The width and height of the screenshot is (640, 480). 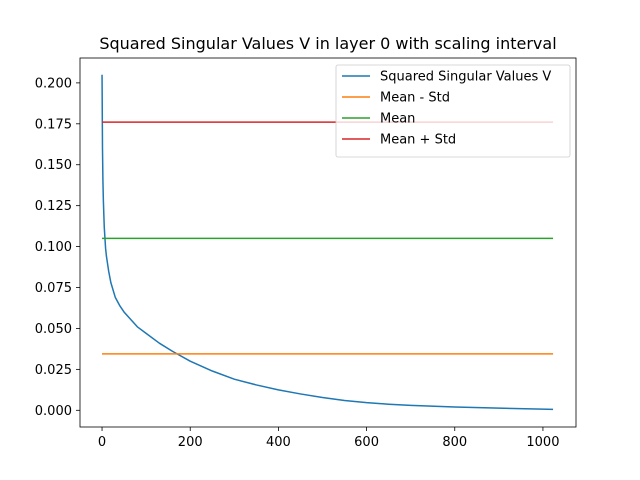 I want to click on y-tick-label: 0.075, so click(x=53, y=288).